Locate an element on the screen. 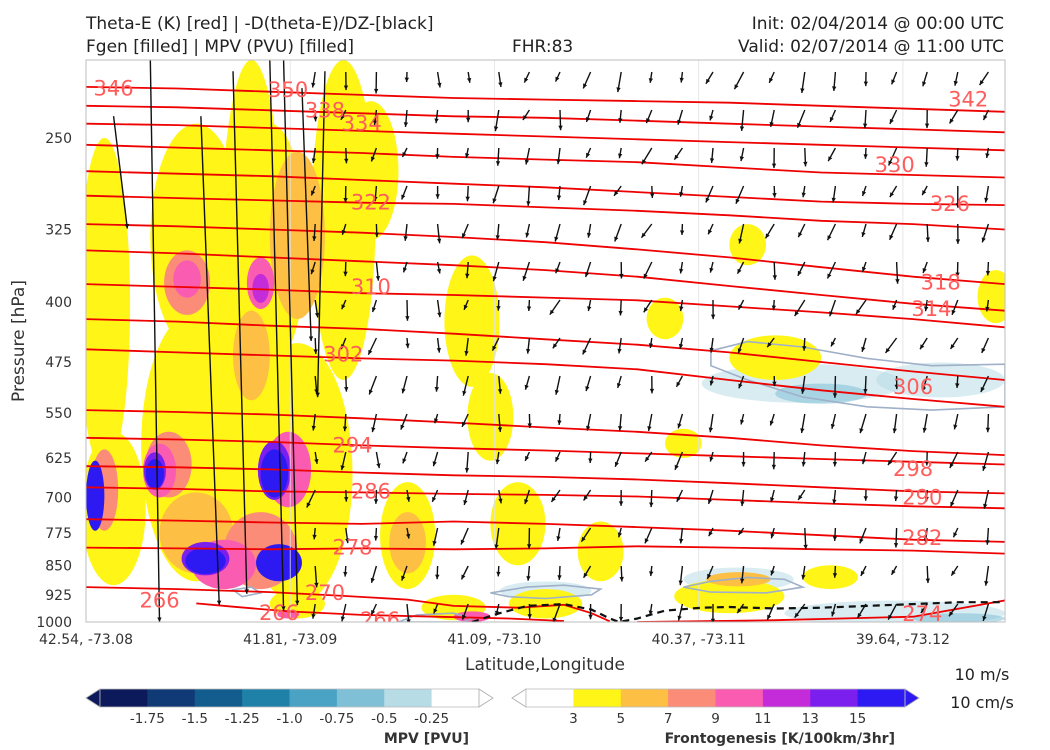  fgen-colorbar-label: Frontogenesis [K/100km/3hr] is located at coordinates (780, 739).